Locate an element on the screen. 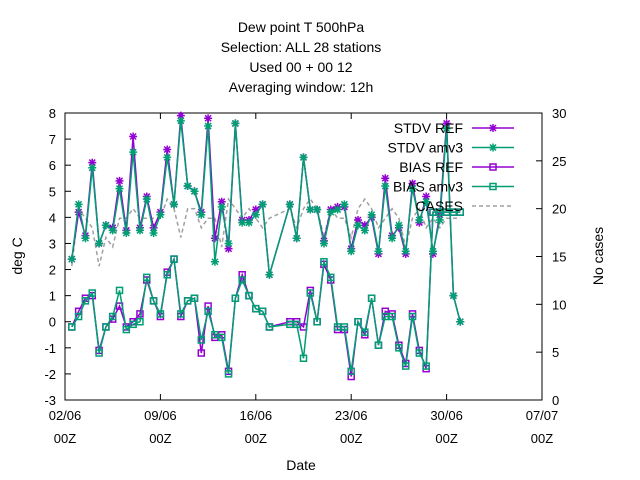 The image size is (640, 480). y-axis: -3 -2 -1 0 1 2 3 4 5 6 7 8 is located at coordinates (57, 257).